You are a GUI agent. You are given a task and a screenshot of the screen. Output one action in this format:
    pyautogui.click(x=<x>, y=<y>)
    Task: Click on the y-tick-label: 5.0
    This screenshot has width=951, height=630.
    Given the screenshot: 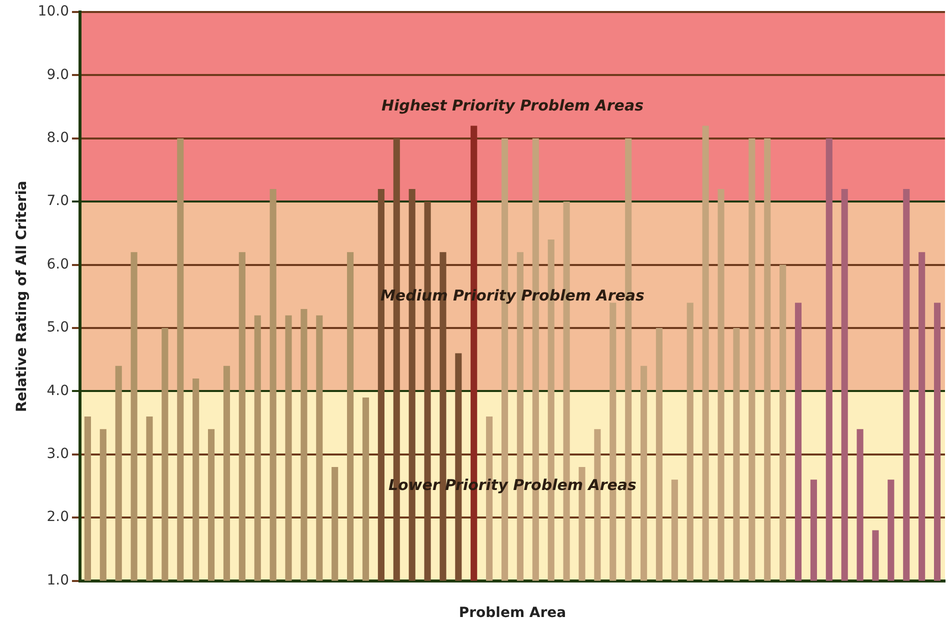 What is the action you would take?
    pyautogui.click(x=57, y=328)
    